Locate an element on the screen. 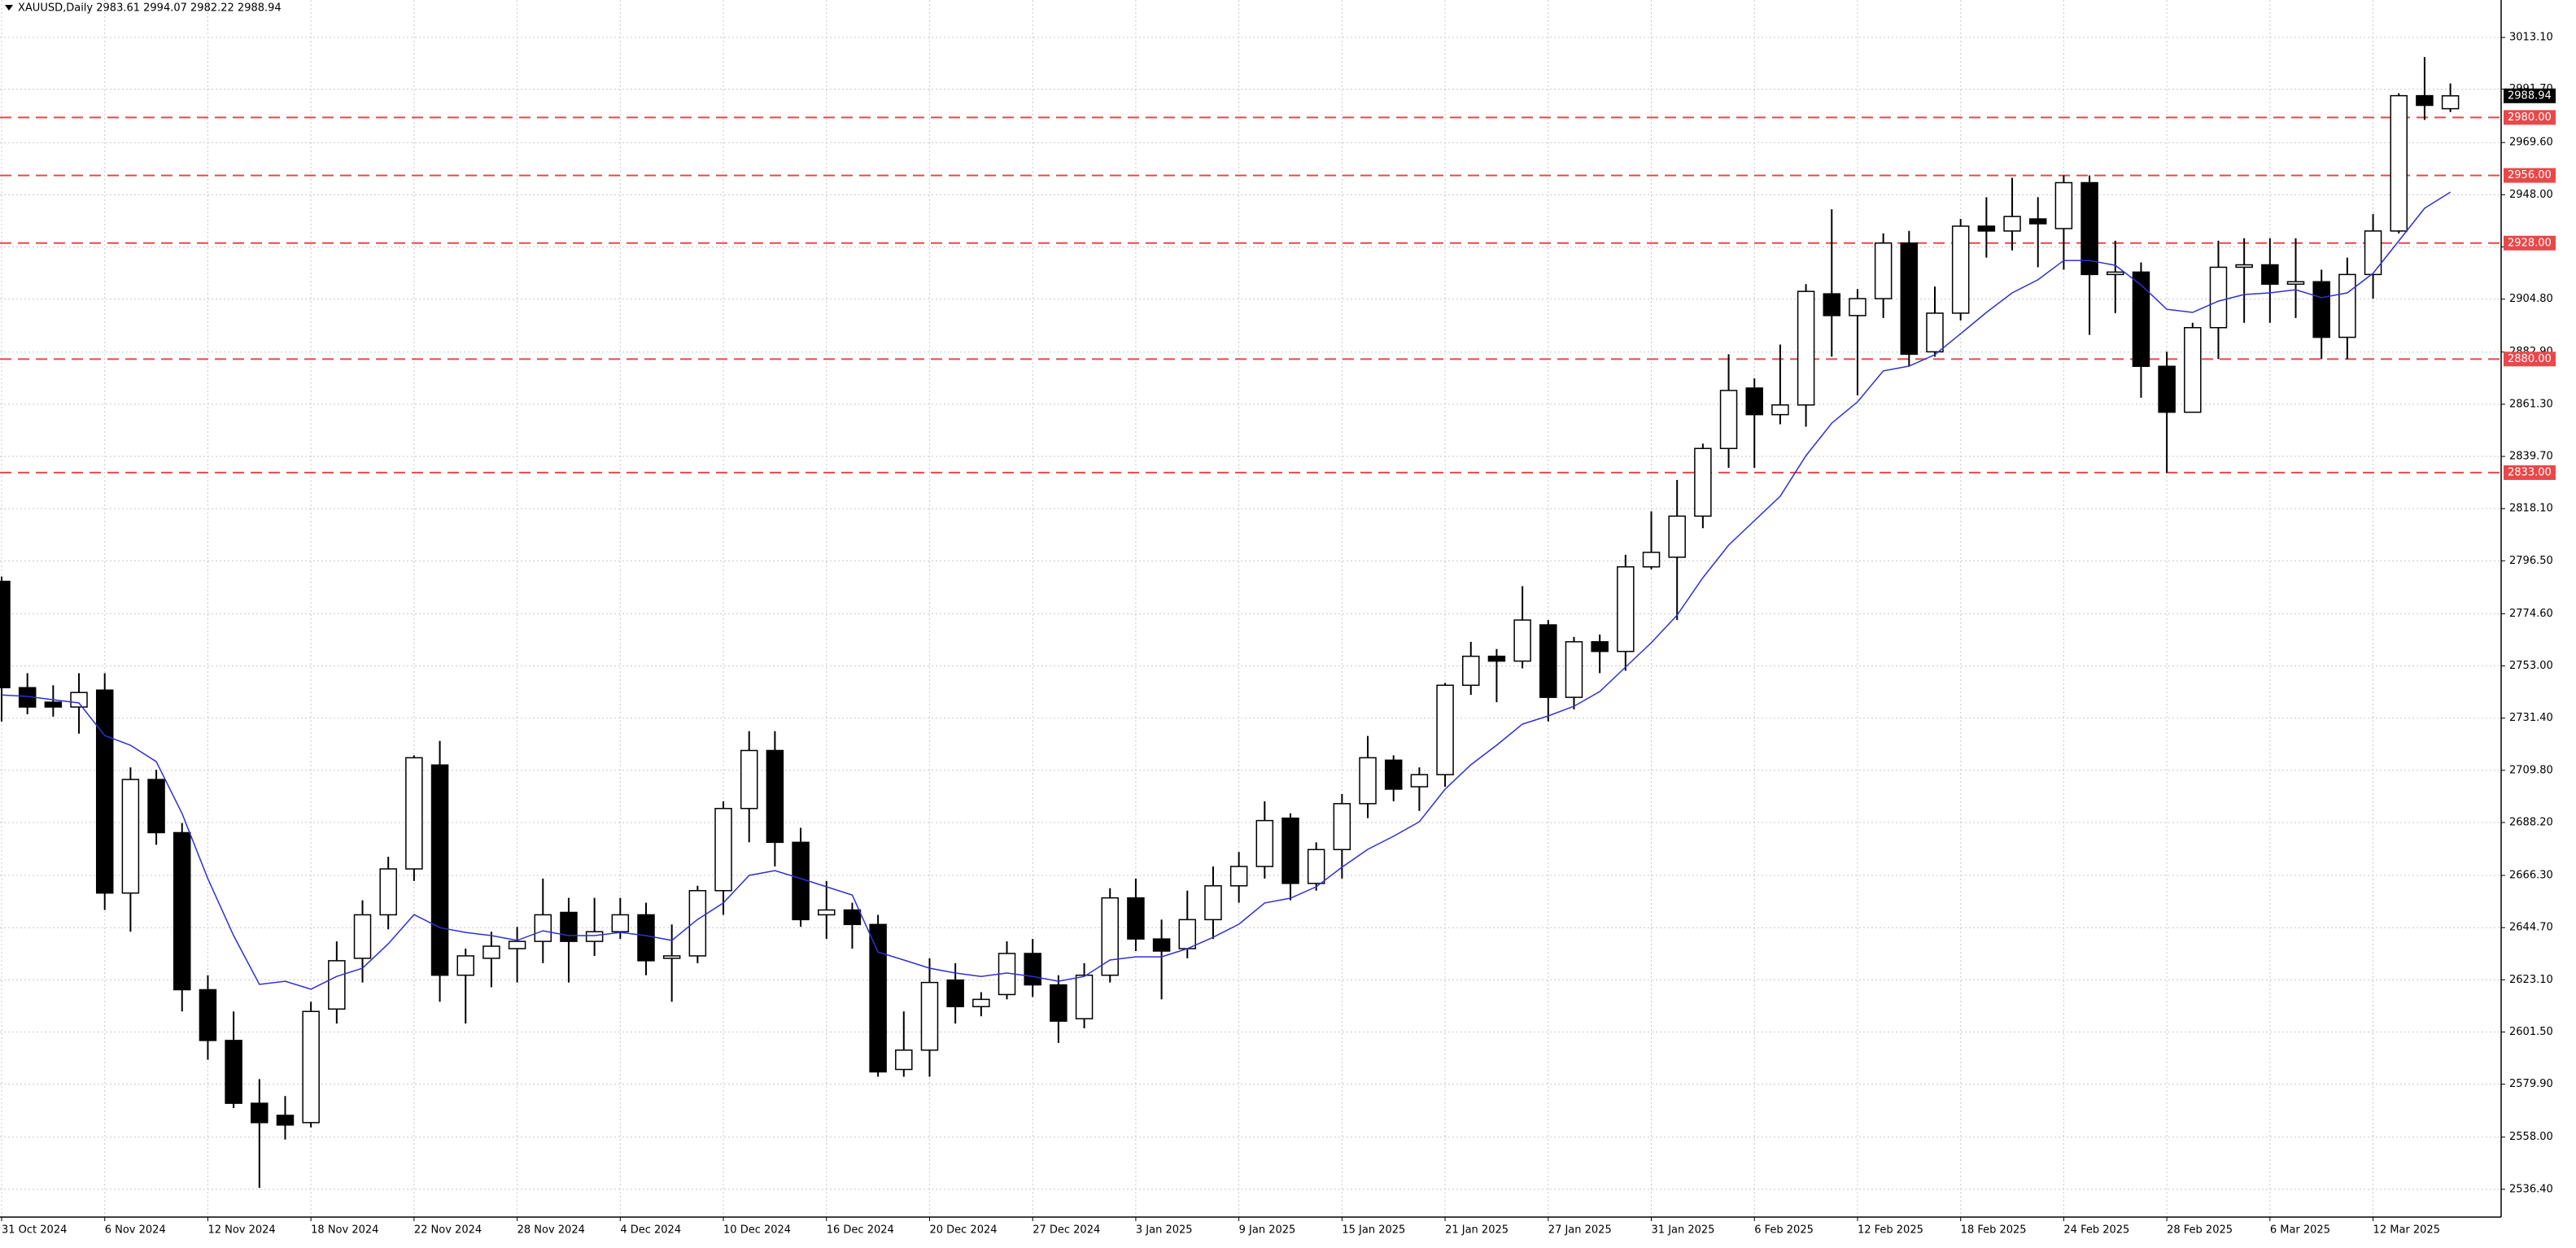  x-tick-label: 12 Nov 2024 is located at coordinates (241, 1231).